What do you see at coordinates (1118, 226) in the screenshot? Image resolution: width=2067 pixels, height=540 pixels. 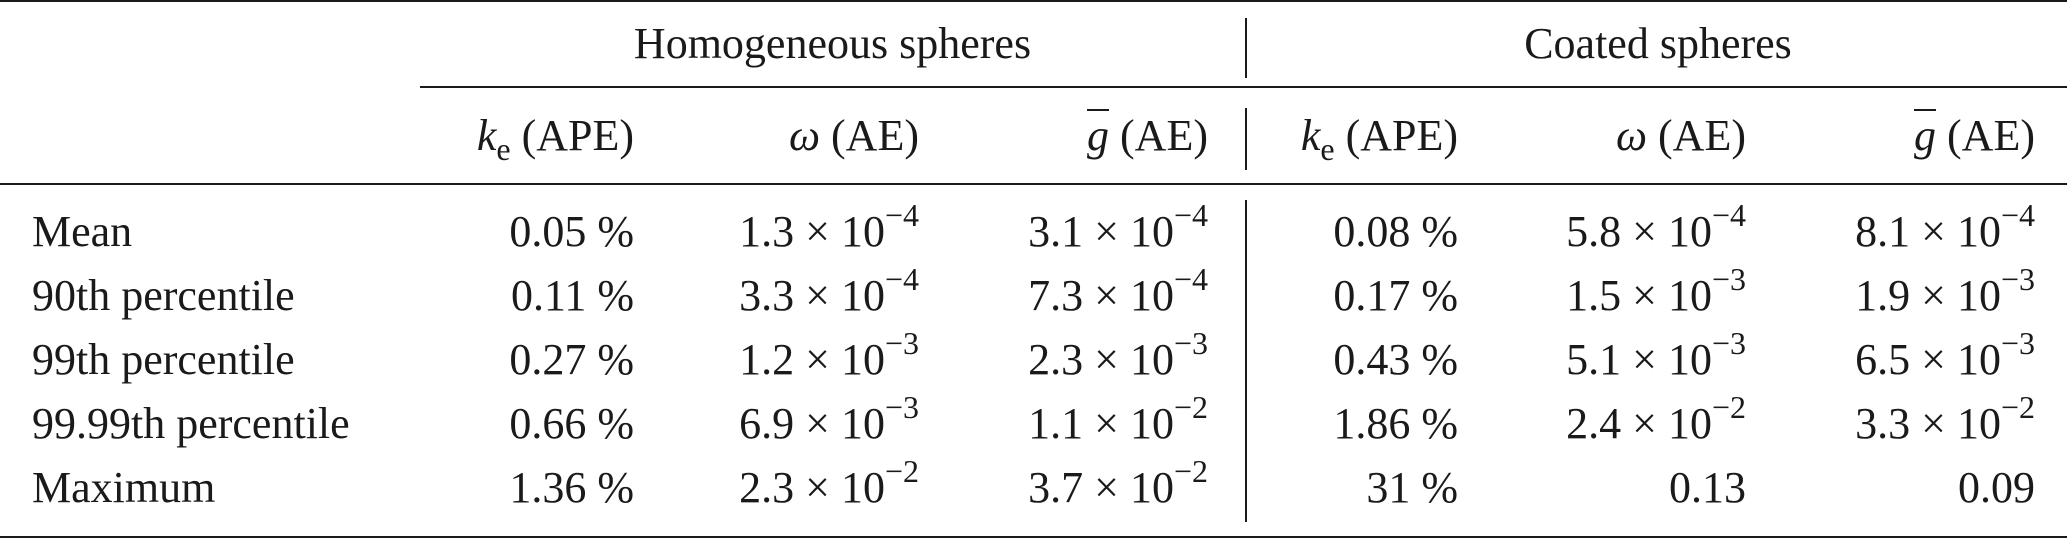 I see `table-cell: 3.1 × 10⁻⁴` at bounding box center [1118, 226].